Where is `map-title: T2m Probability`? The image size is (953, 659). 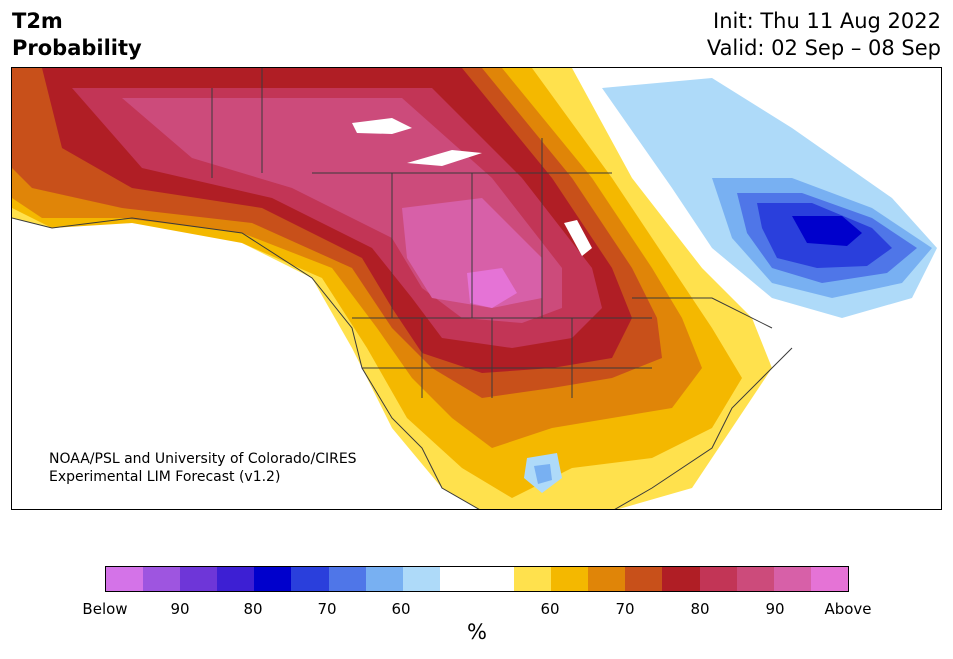
map-title: T2m Probability is located at coordinates (77, 35).